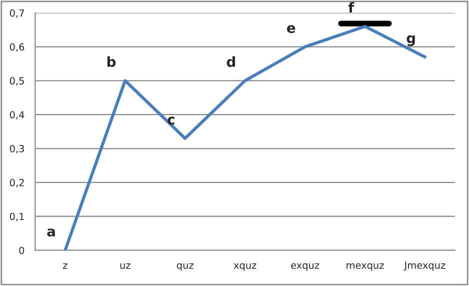  What do you see at coordinates (17, 217) in the screenshot?
I see `y-tick-label: 0,1` at bounding box center [17, 217].